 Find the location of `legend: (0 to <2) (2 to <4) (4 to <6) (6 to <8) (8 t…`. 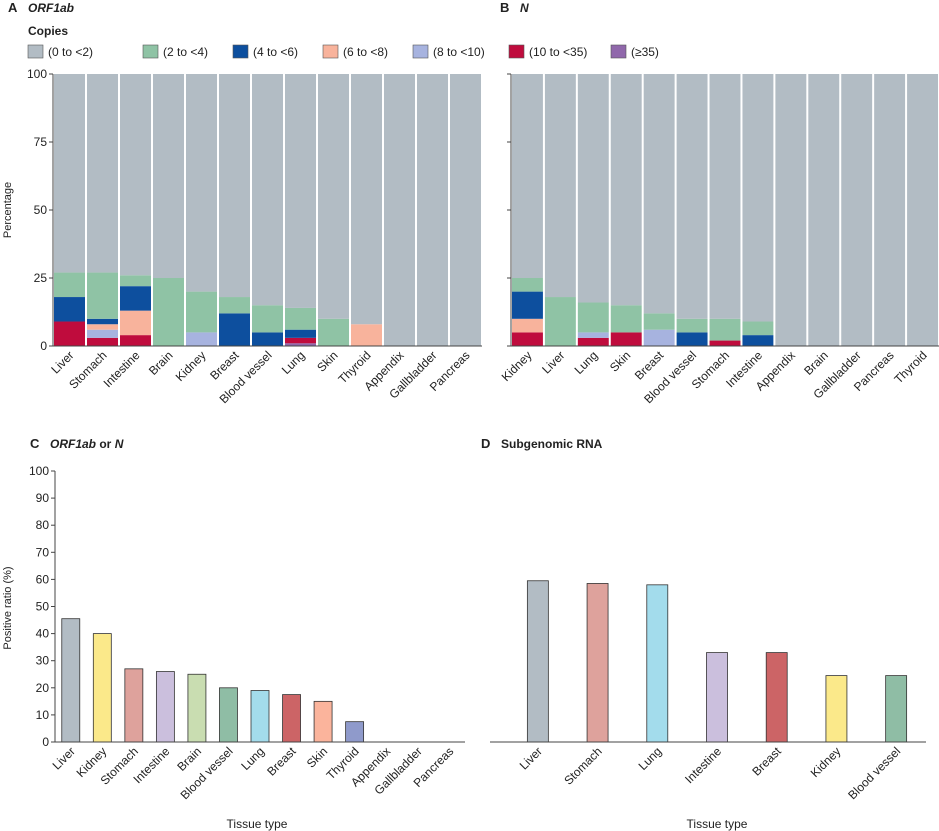

legend: (0 to <2) (2 to <4) (4 to <6) (6 to <8) (8 t… is located at coordinates (343, 51).